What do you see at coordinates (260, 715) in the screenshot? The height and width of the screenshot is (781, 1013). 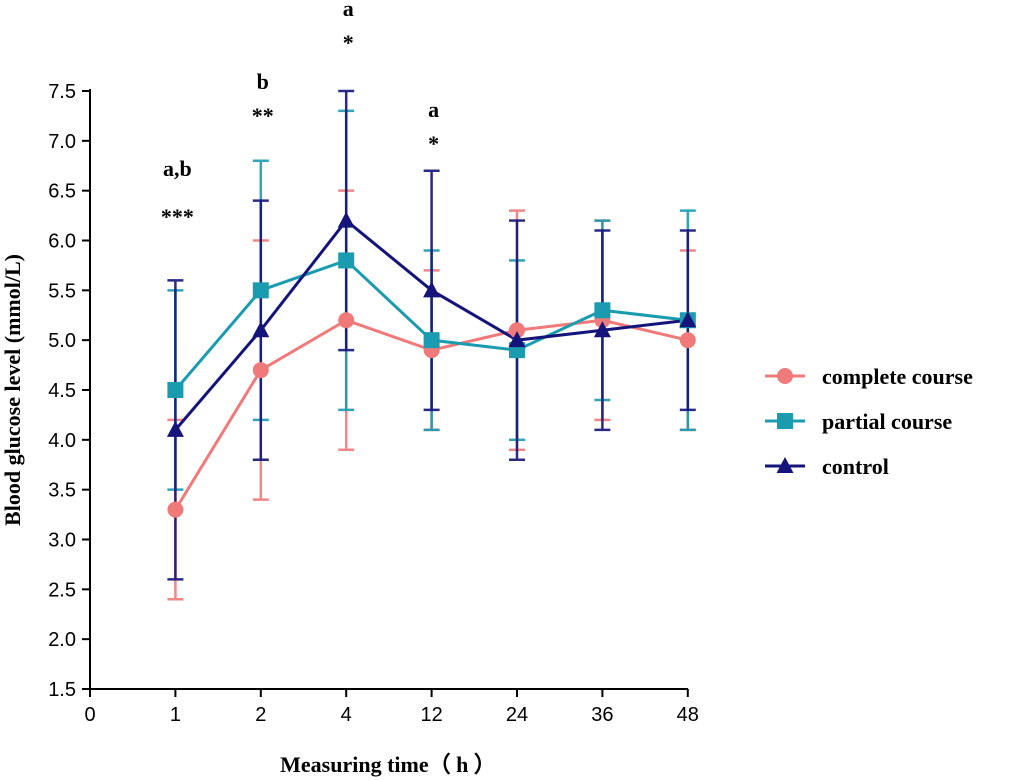 I see `x-tick-label: 2` at bounding box center [260, 715].